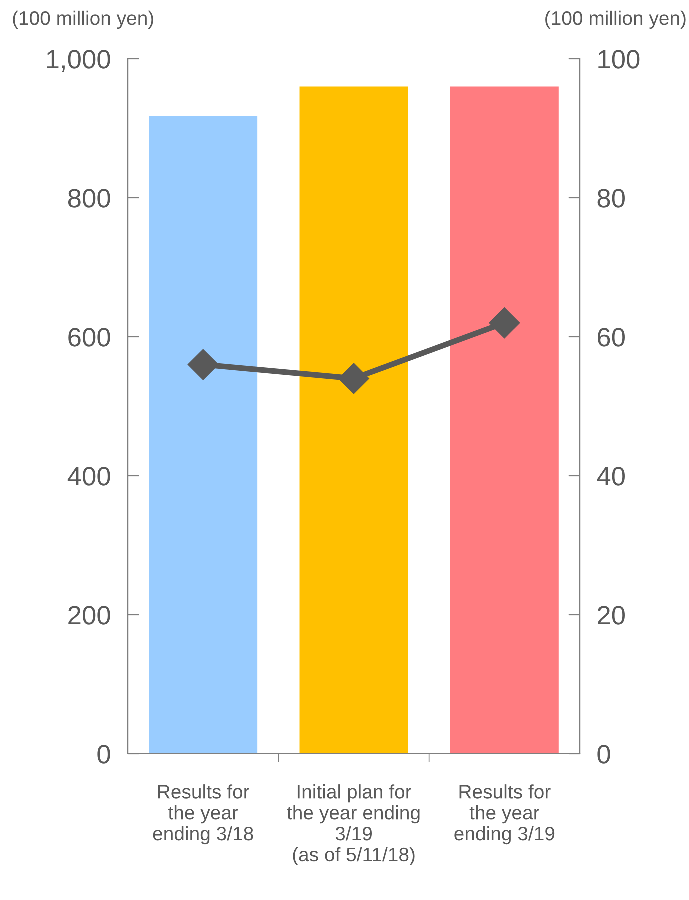 The height and width of the screenshot is (900, 689). Describe the element at coordinates (611, 198) in the screenshot. I see `y2-tick-label: 80` at that location.